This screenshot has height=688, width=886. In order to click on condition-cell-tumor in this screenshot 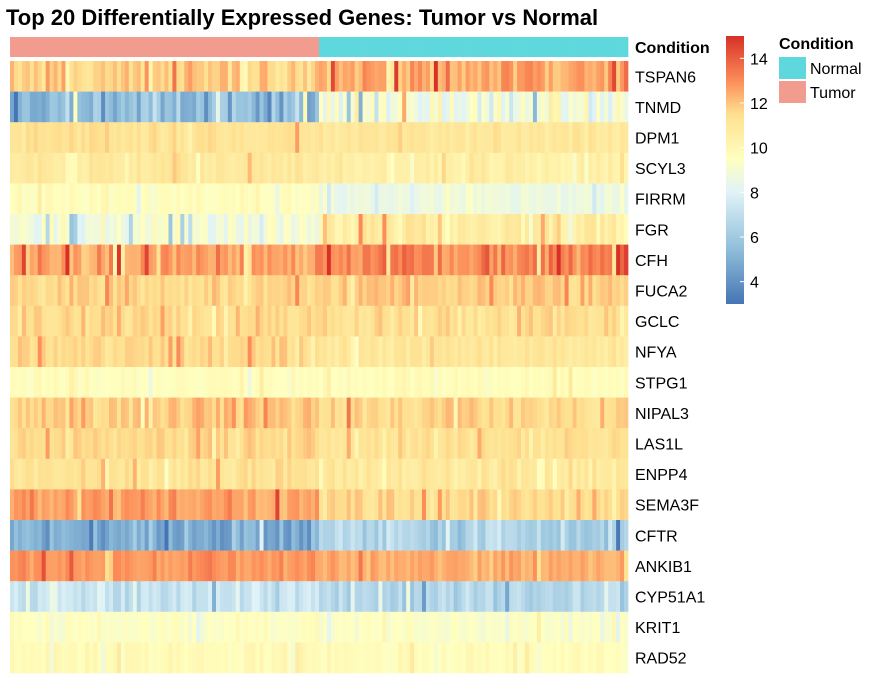, I will do `click(170, 47)`.